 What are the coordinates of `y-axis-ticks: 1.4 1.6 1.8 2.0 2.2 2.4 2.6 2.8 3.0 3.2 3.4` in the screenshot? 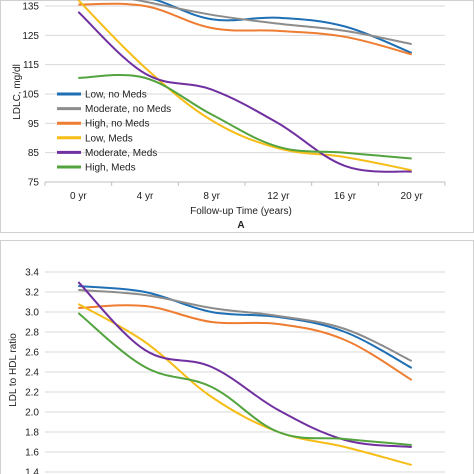 It's located at (32, 371).